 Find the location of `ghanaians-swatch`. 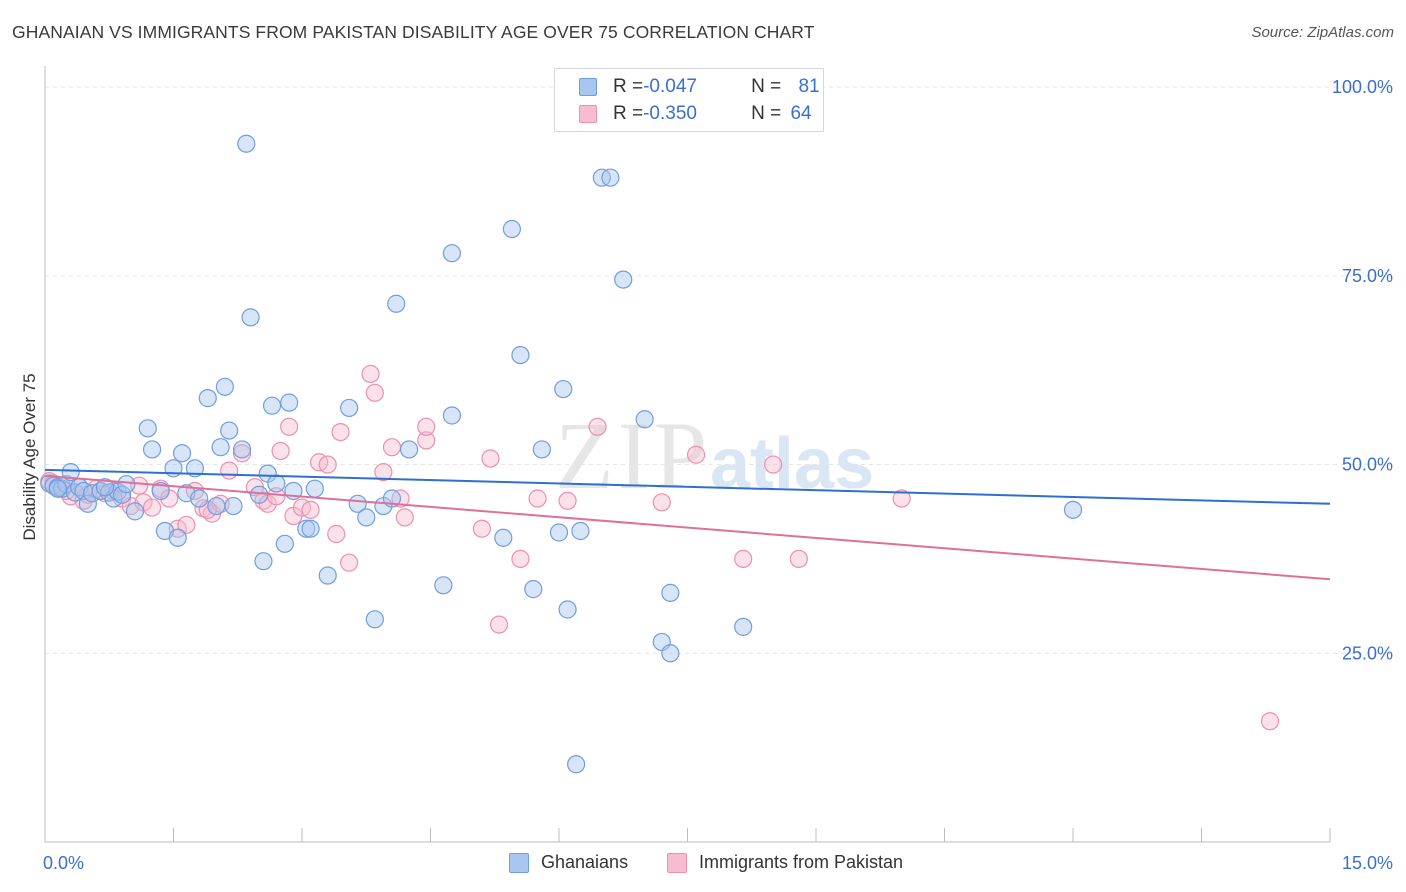

ghanaians-swatch is located at coordinates (519, 862).